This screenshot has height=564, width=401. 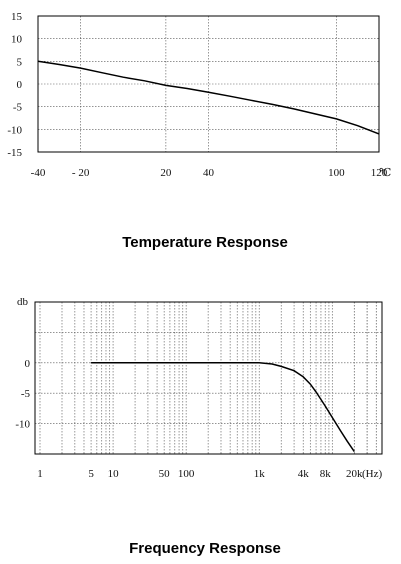 What do you see at coordinates (14, 153) in the screenshot?
I see `y-tick-label: -15` at bounding box center [14, 153].